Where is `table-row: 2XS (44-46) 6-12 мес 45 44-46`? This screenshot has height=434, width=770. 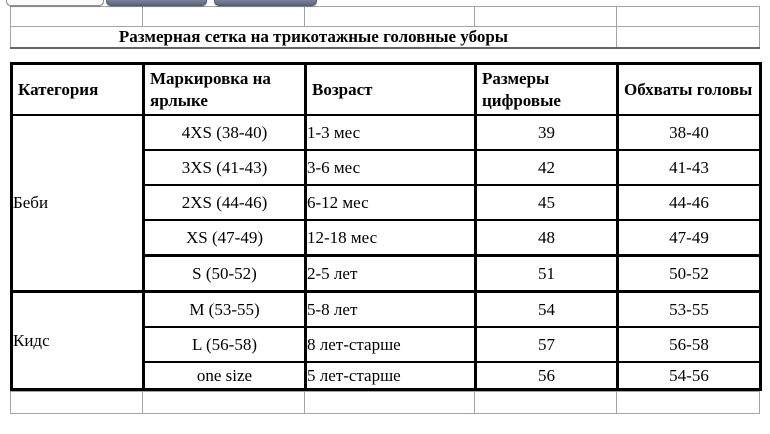 table-row: 2XS (44-46) 6-12 мес 45 44-46 is located at coordinates (387, 202).